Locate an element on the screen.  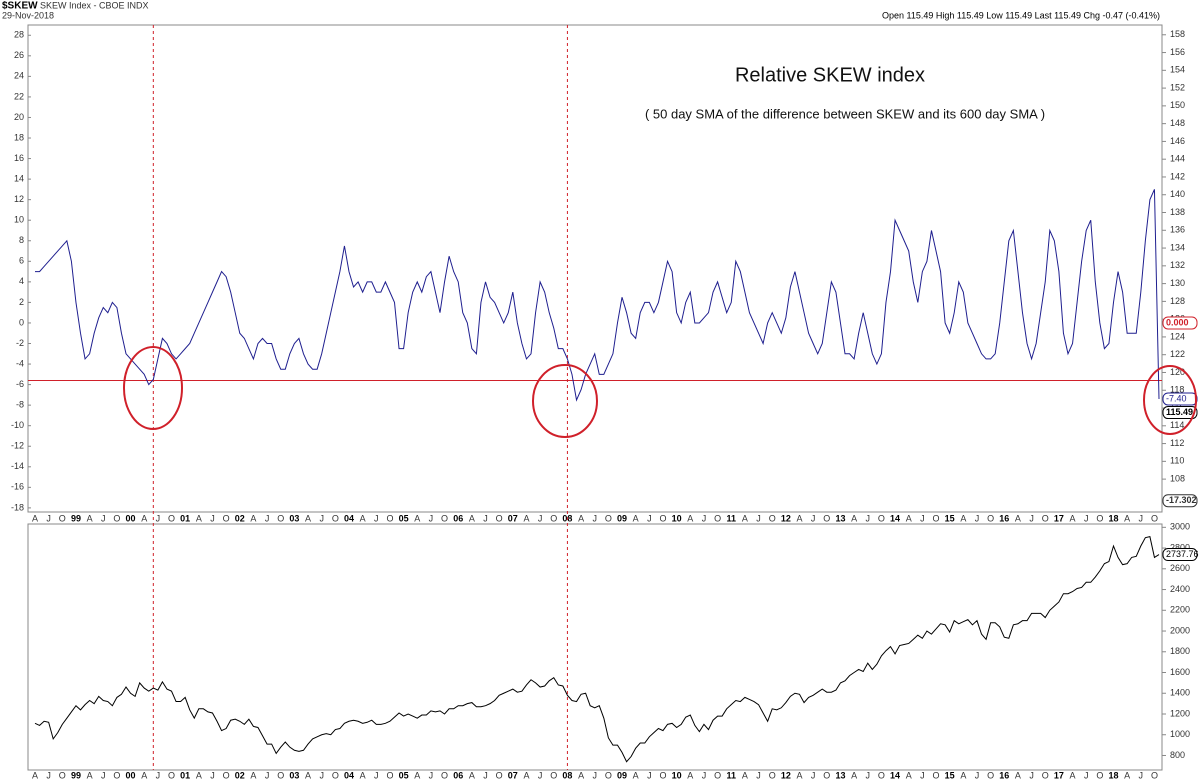
y-tick-label: 14 is located at coordinates (19, 178).